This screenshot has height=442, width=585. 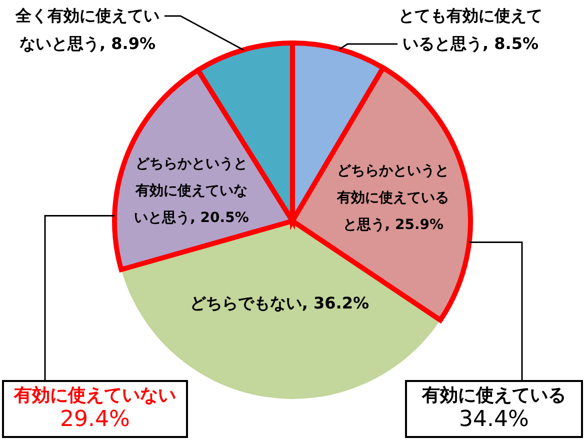 What do you see at coordinates (87, 29) in the screenshot?
I see `slice-label: 全く有効に使えていないと思う, 8.9%` at bounding box center [87, 29].